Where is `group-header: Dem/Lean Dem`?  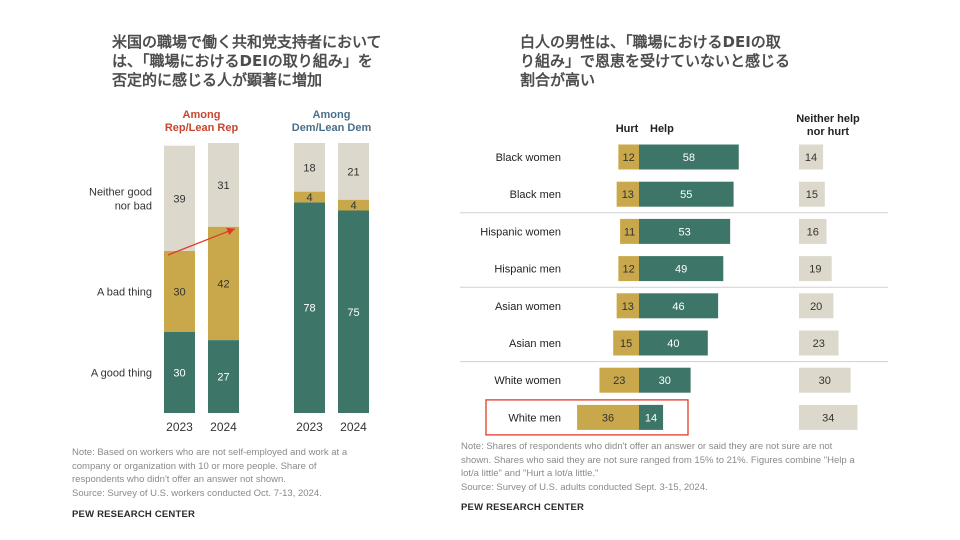 group-header: Dem/Lean Dem is located at coordinates (332, 128).